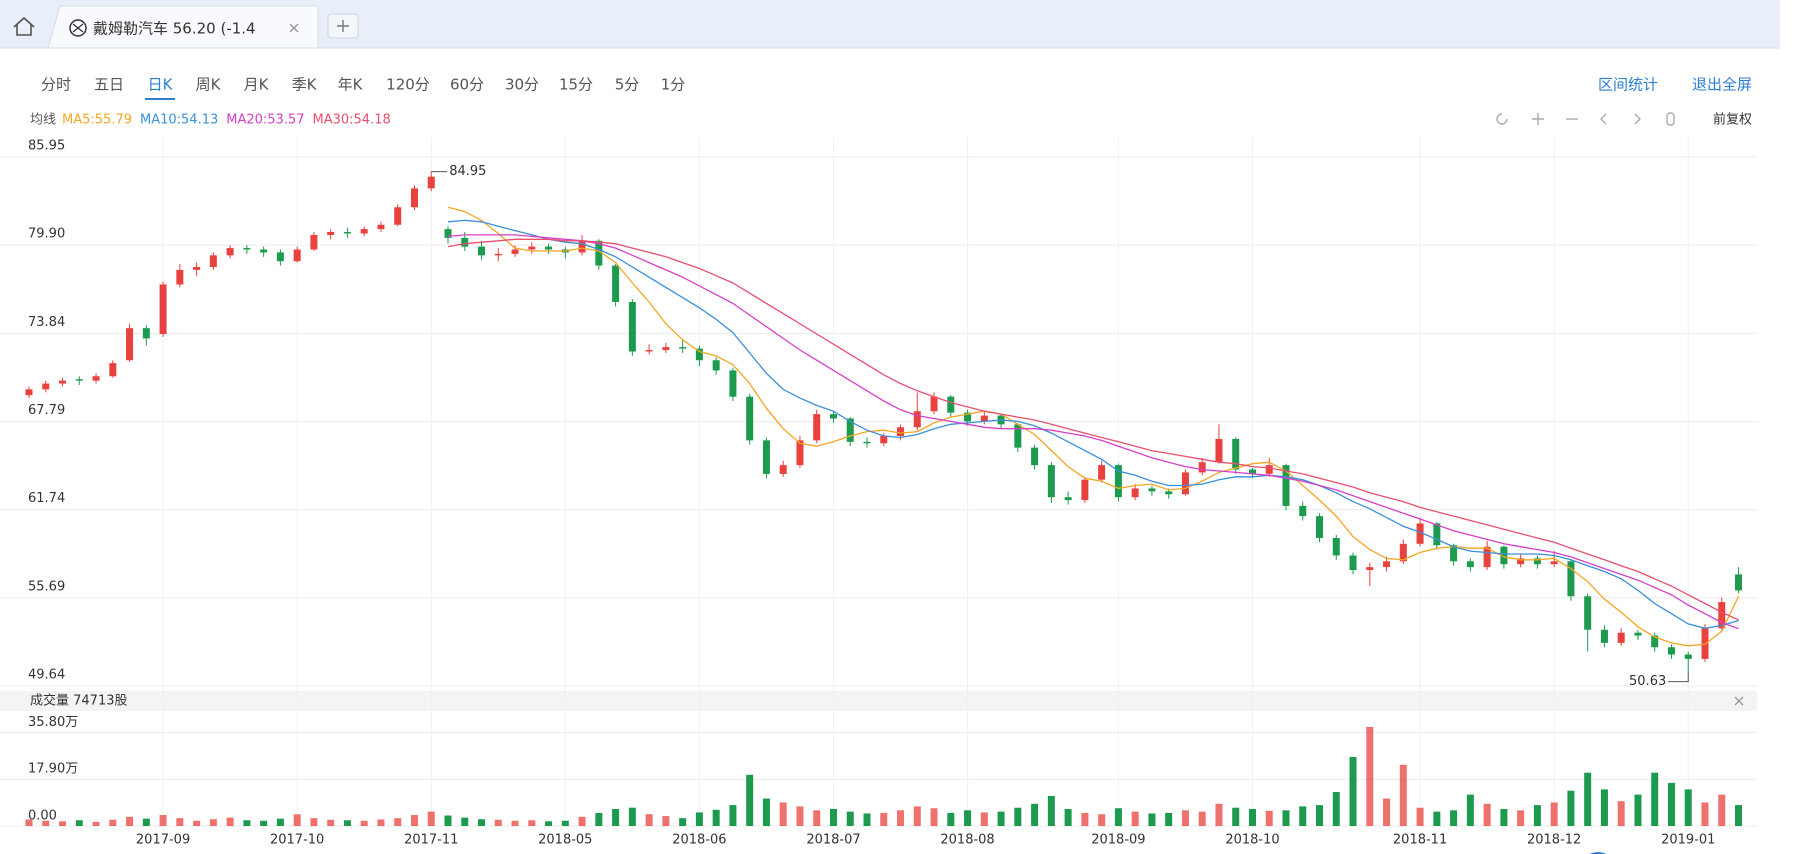 The height and width of the screenshot is (854, 1805). Describe the element at coordinates (1585, 119) in the screenshot. I see `chart-toolbar` at that location.